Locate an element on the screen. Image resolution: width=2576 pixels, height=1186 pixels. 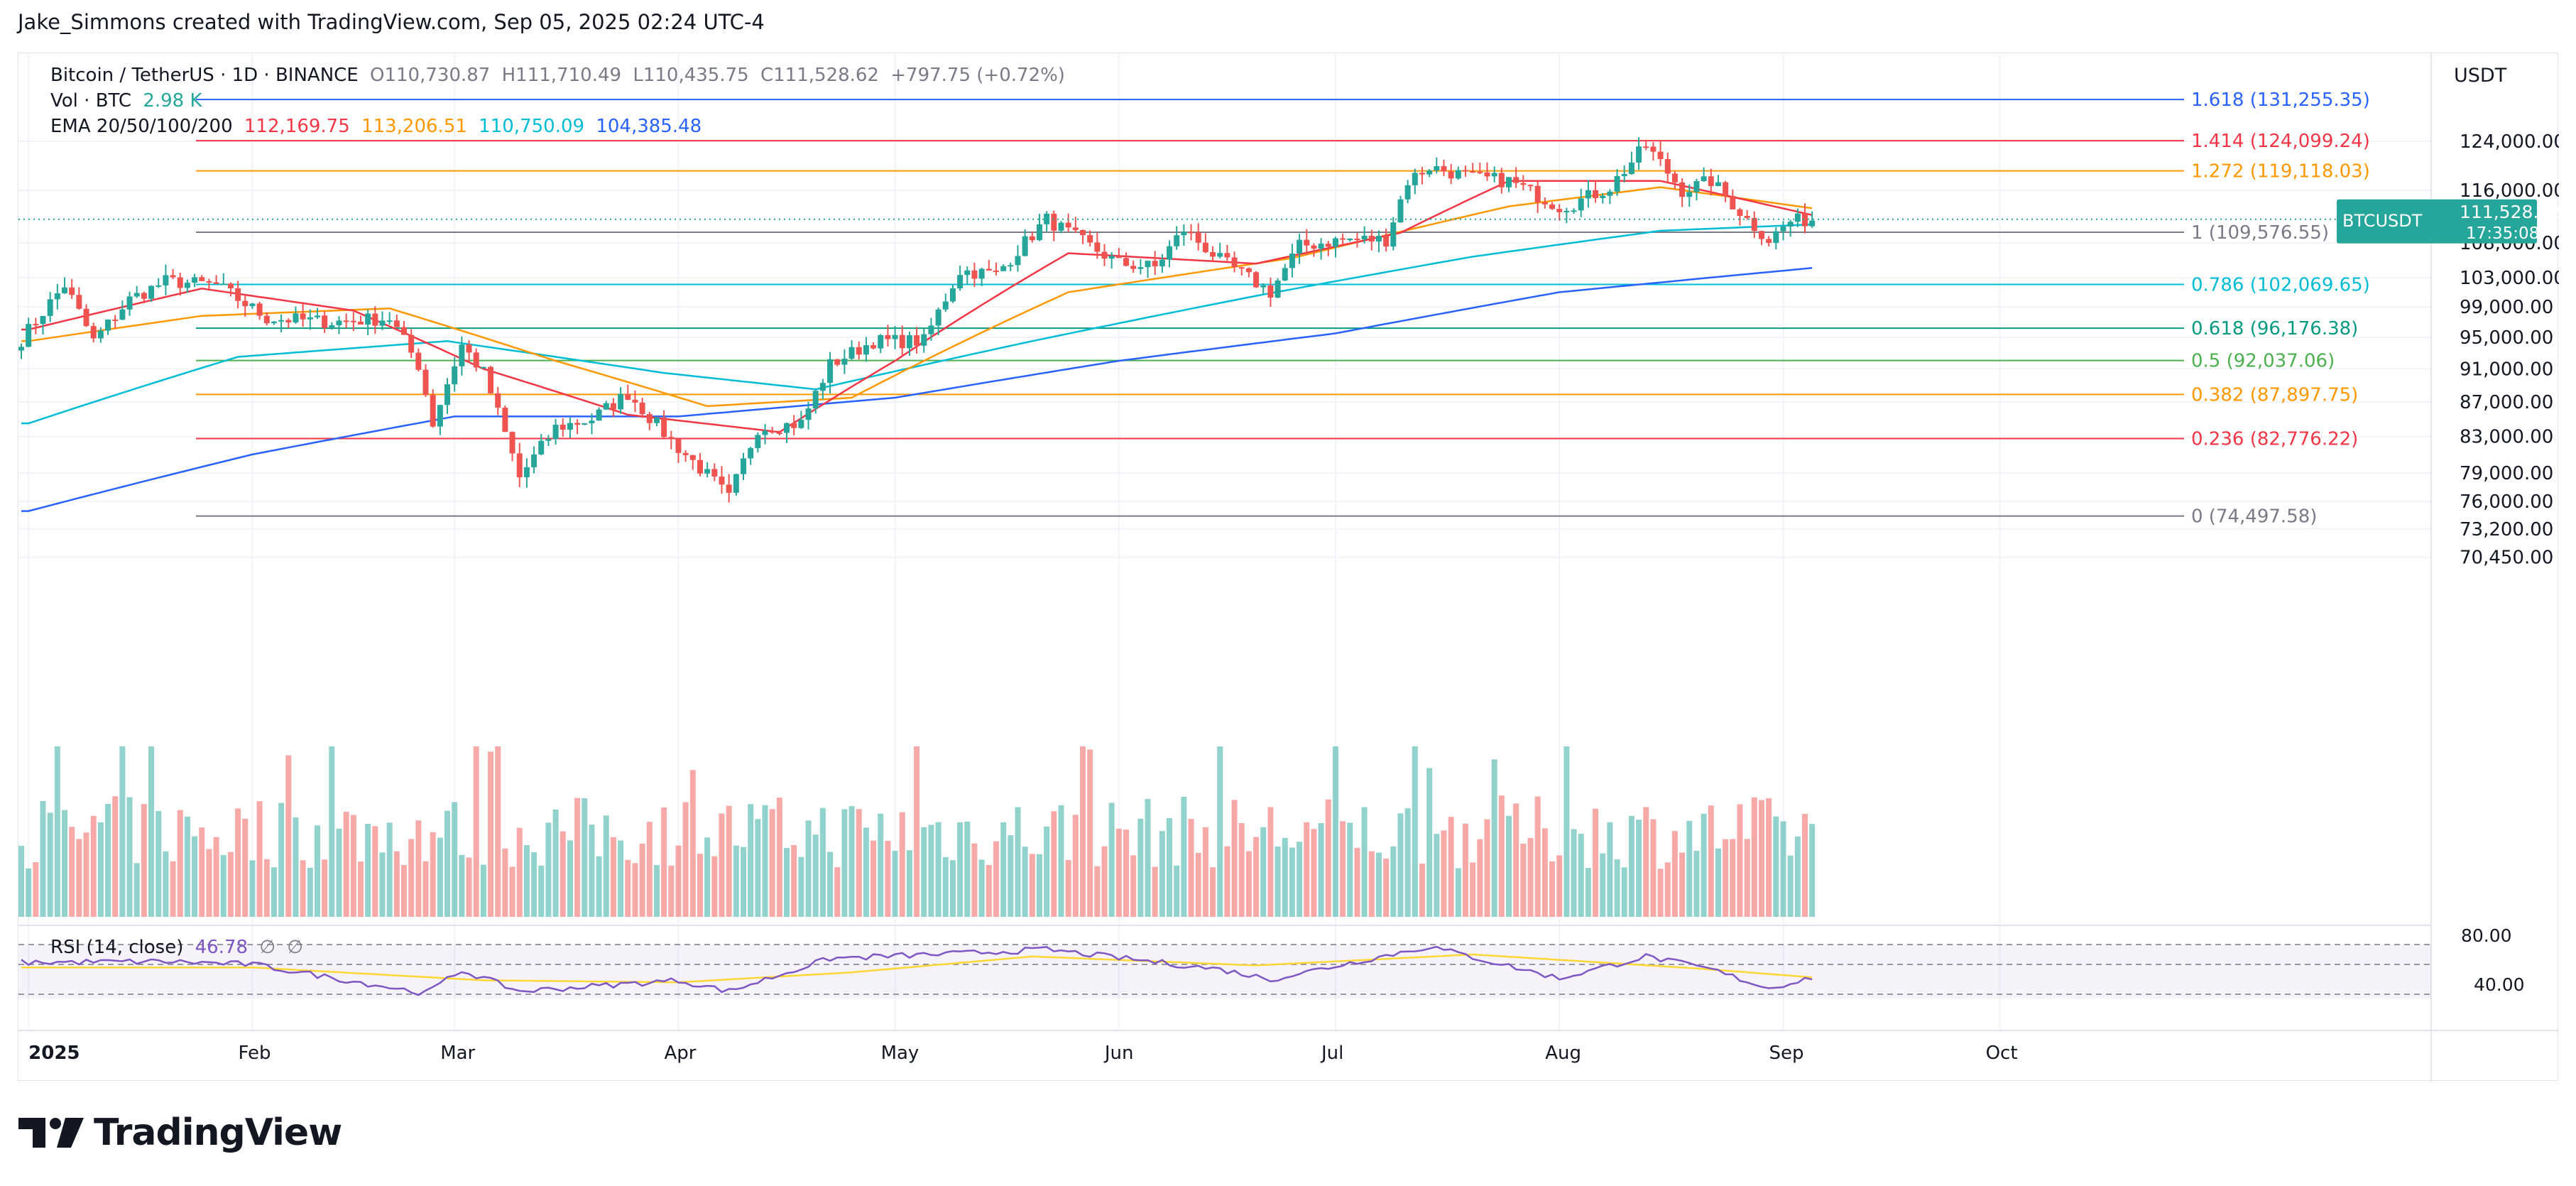
rsi-ma-line is located at coordinates (917, 968).